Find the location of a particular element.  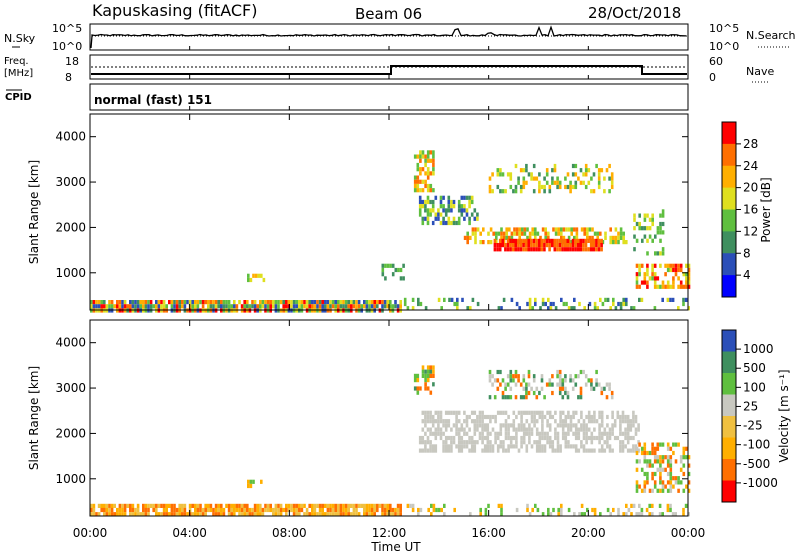

nave-label: Nave is located at coordinates (760, 71).